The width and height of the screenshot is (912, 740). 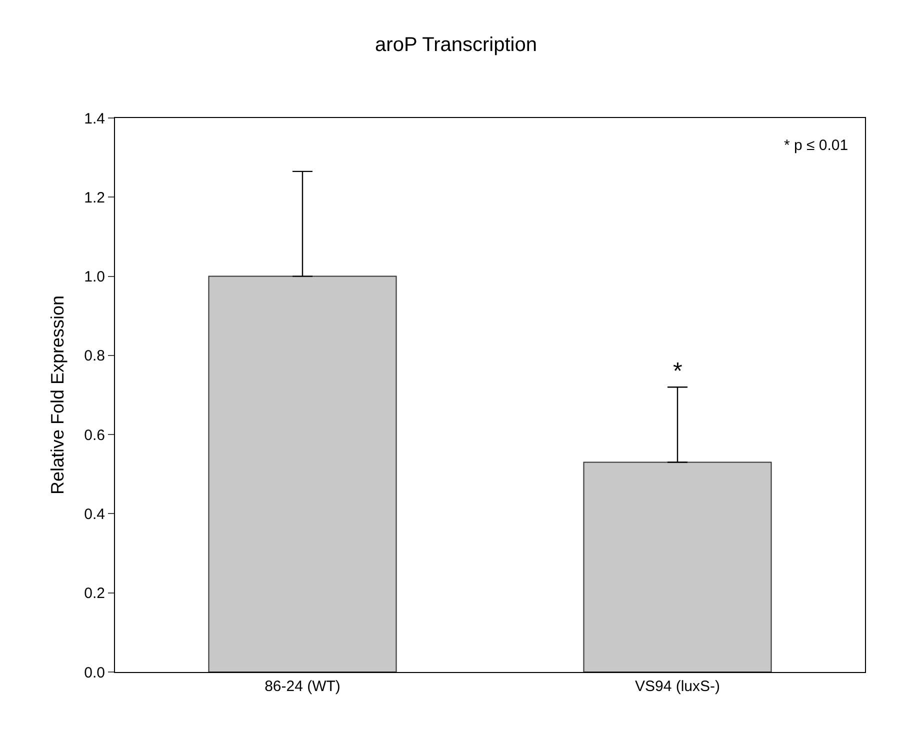 I want to click on y-axis-title: Relative Fold Expression, so click(x=57, y=395).